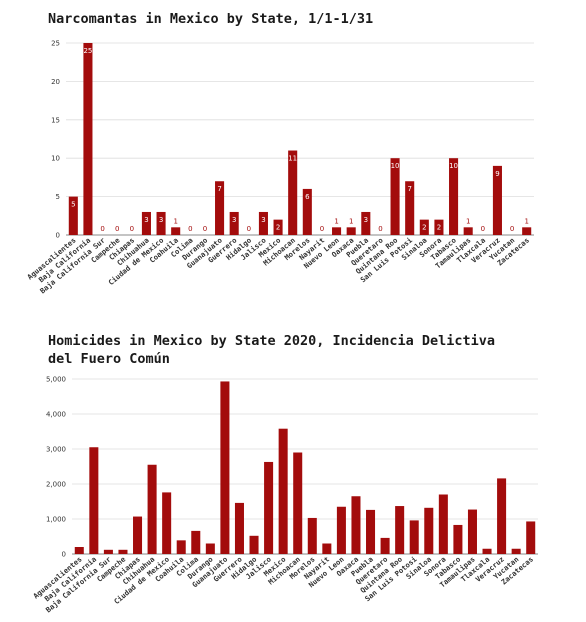 This screenshot has height=622, width=586. Describe the element at coordinates (307, 197) in the screenshot. I see `data-label: 6` at that location.